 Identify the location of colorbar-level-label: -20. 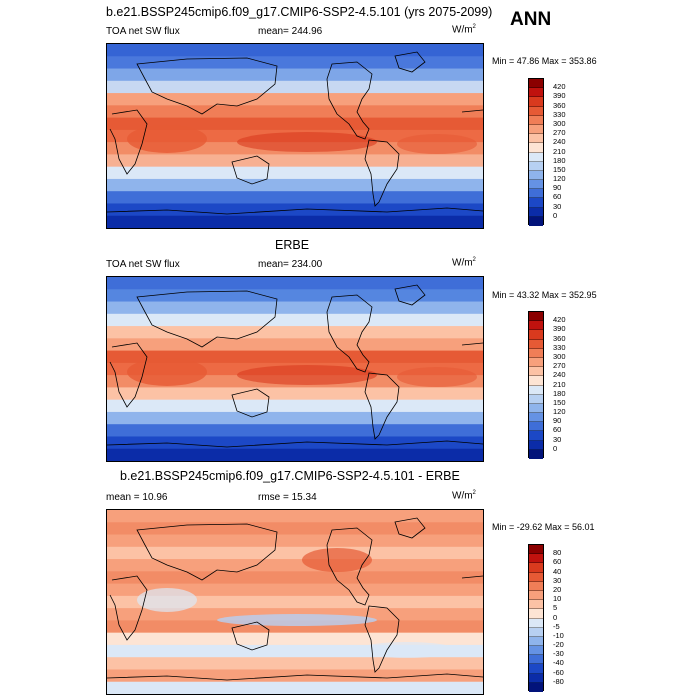
(558, 645).